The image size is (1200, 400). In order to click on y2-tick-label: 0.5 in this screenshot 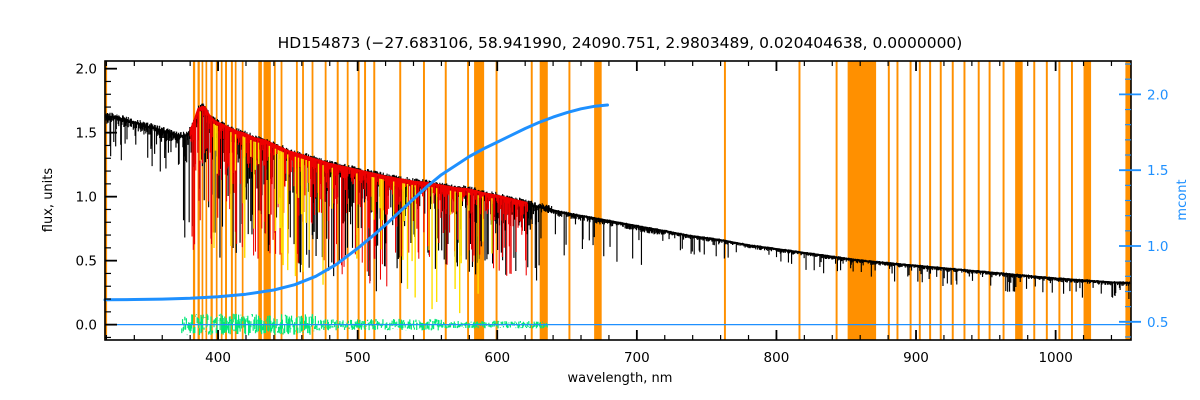, I will do `click(1157, 323)`.